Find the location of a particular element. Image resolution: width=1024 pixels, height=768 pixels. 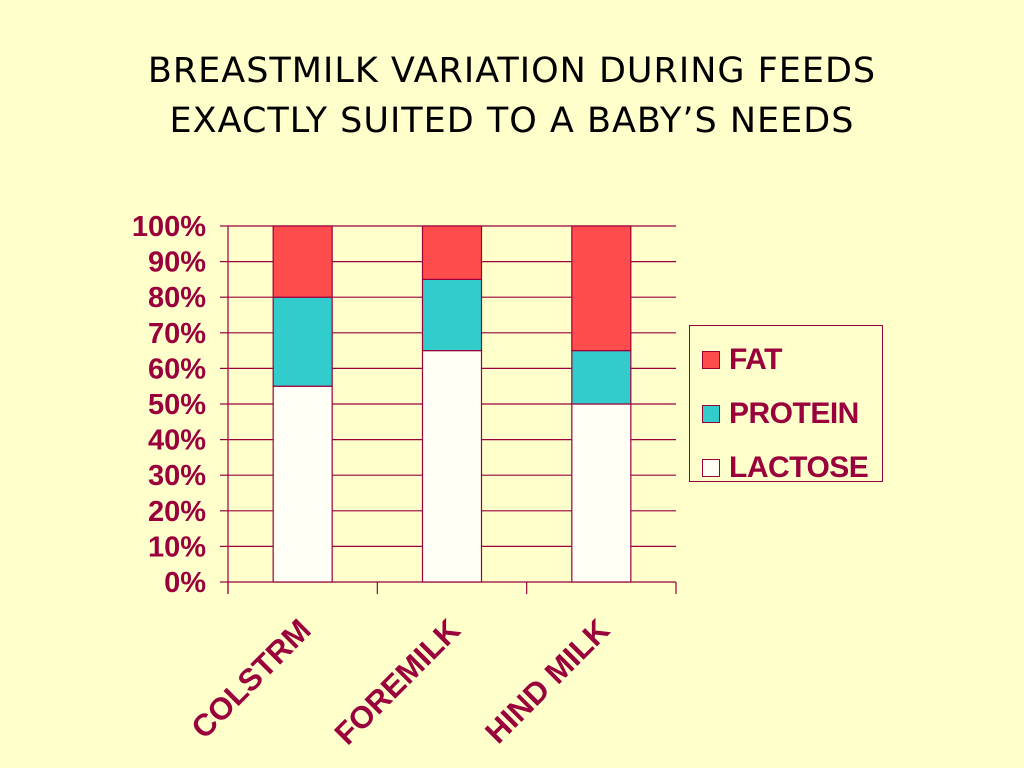

legend-label-lactose: LACTOSE is located at coordinates (799, 467).